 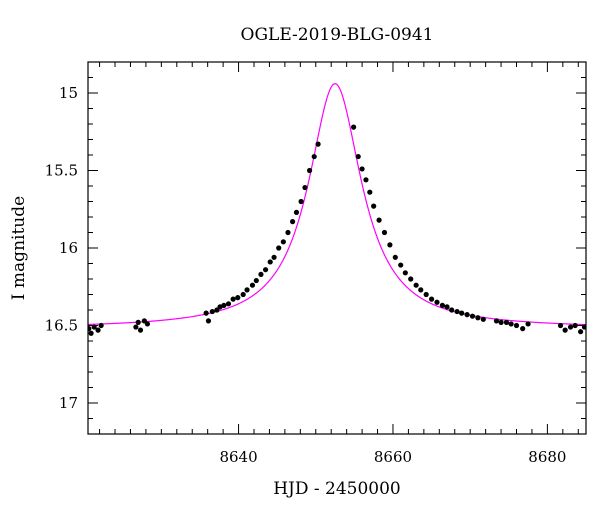 What do you see at coordinates (68, 403) in the screenshot?
I see `y-tick-label: 17` at bounding box center [68, 403].